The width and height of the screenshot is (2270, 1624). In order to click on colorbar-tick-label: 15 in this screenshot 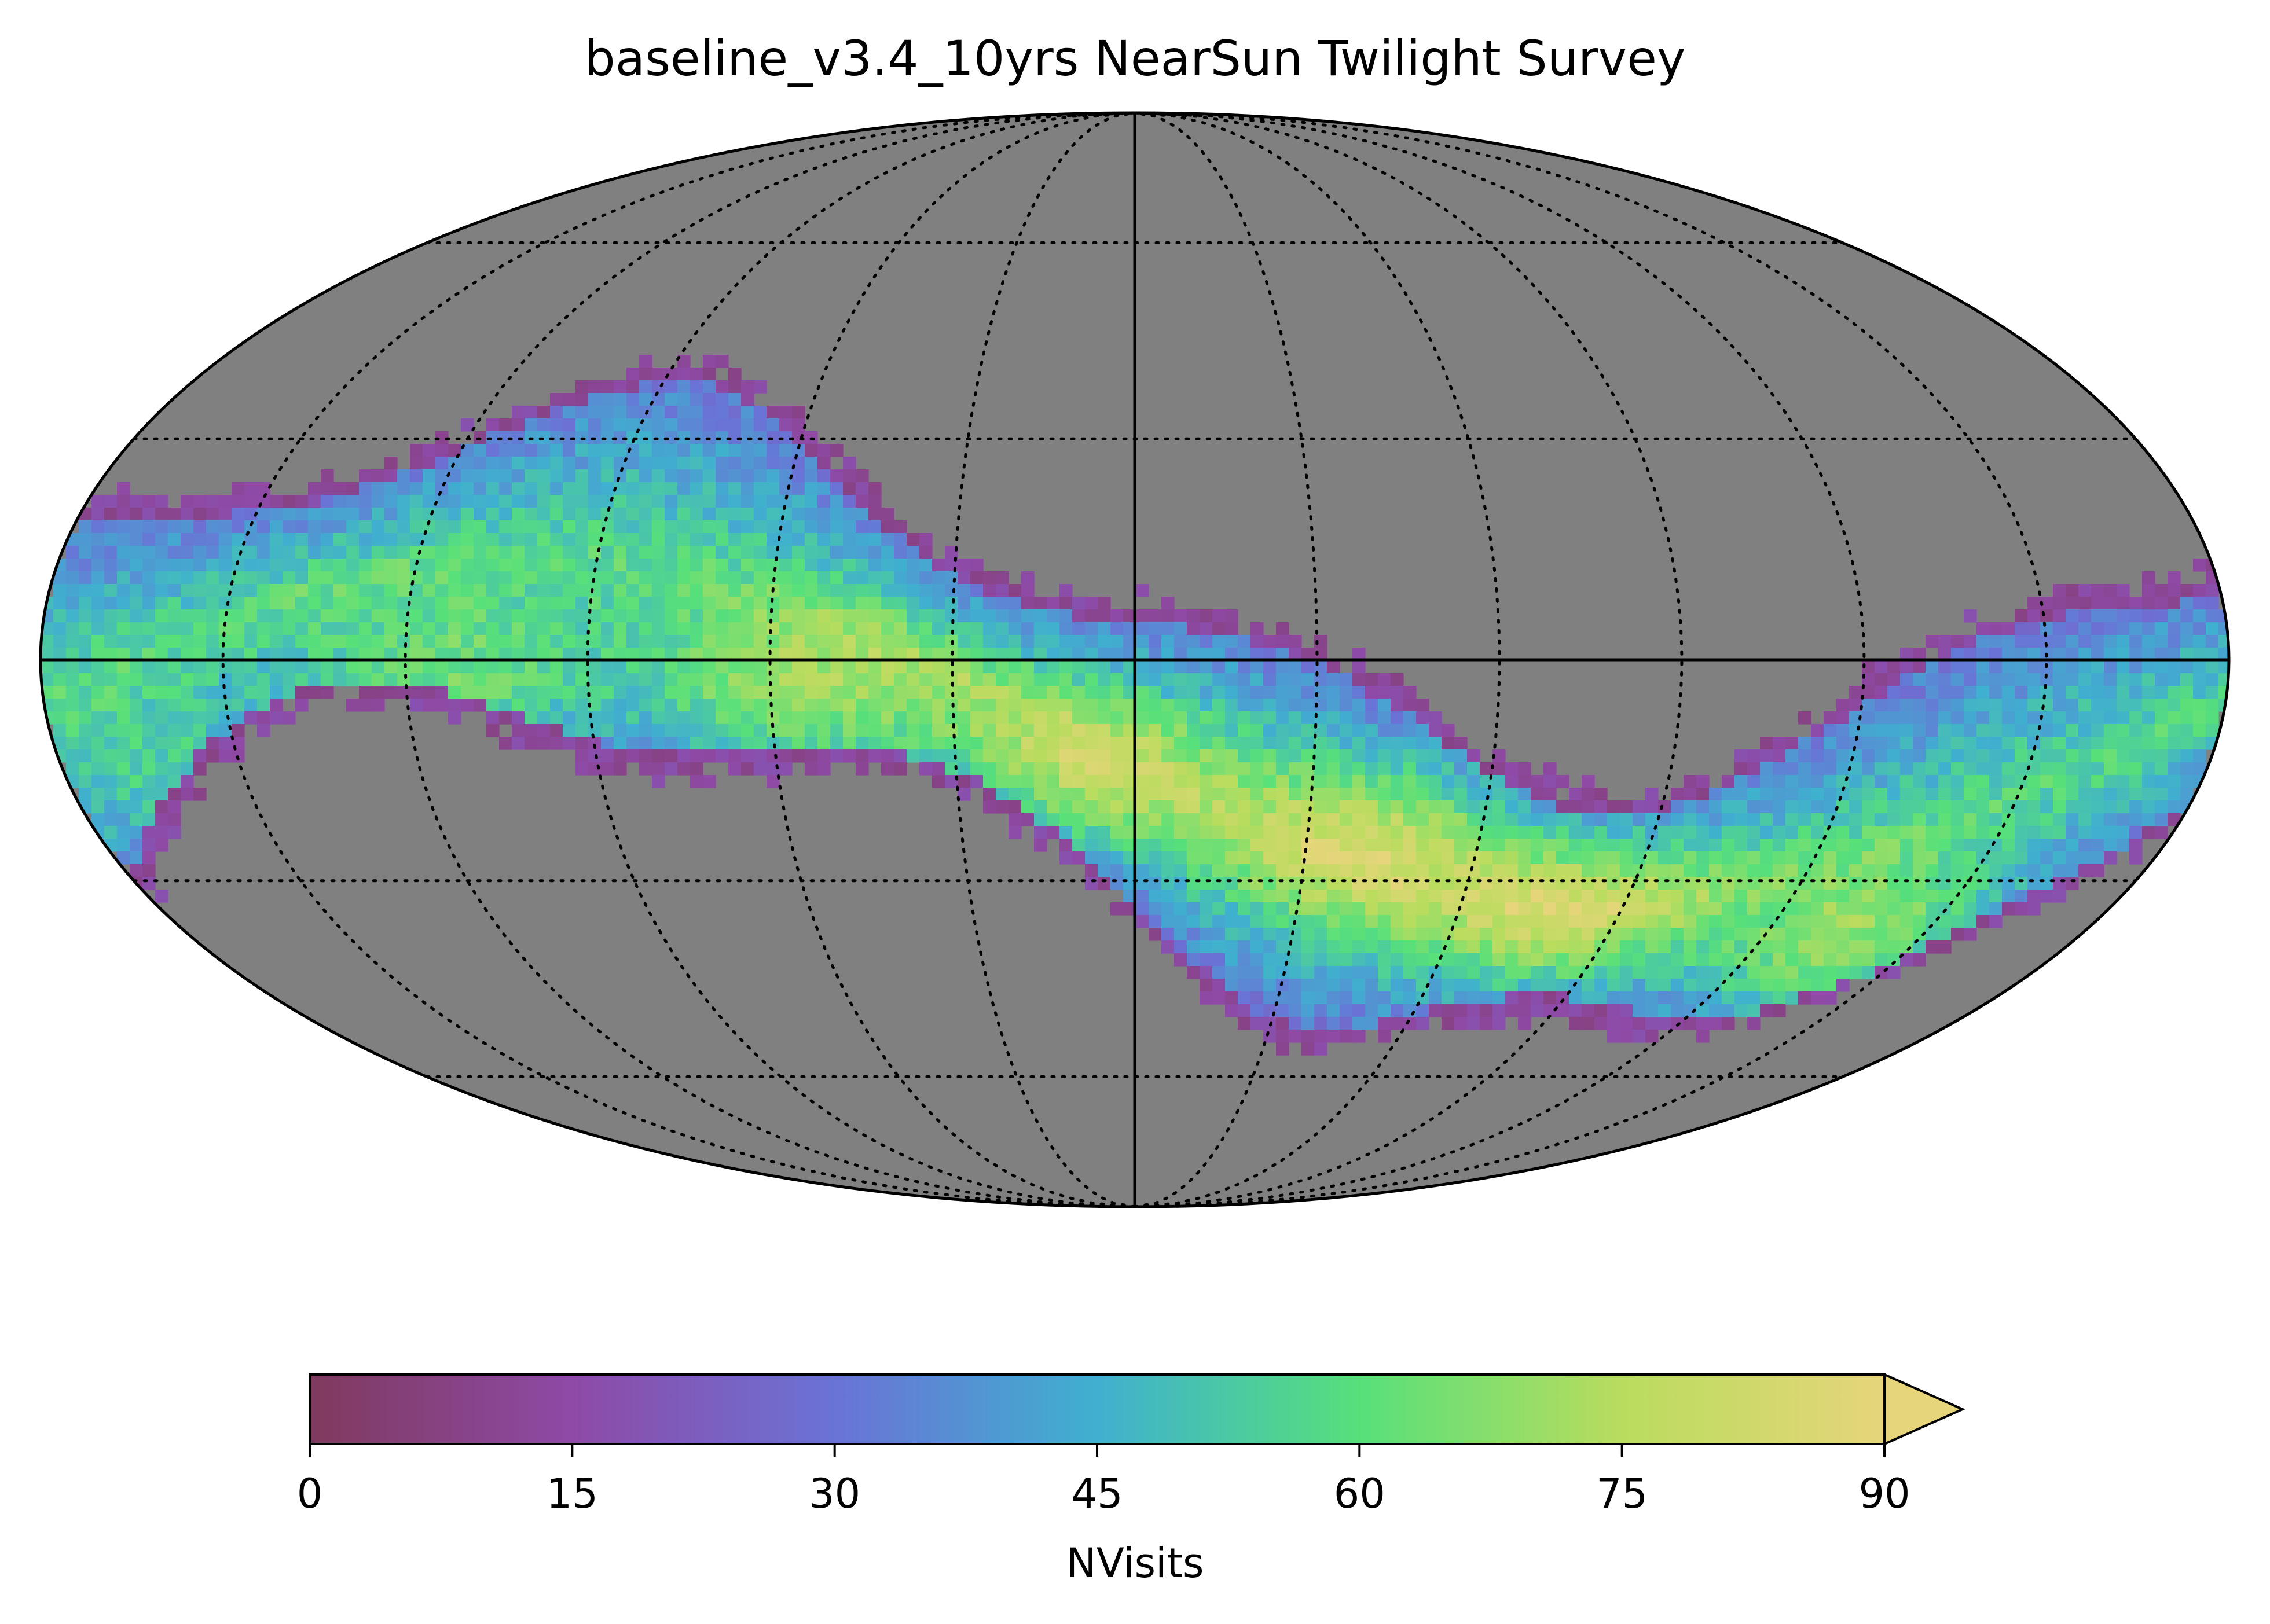, I will do `click(572, 1494)`.